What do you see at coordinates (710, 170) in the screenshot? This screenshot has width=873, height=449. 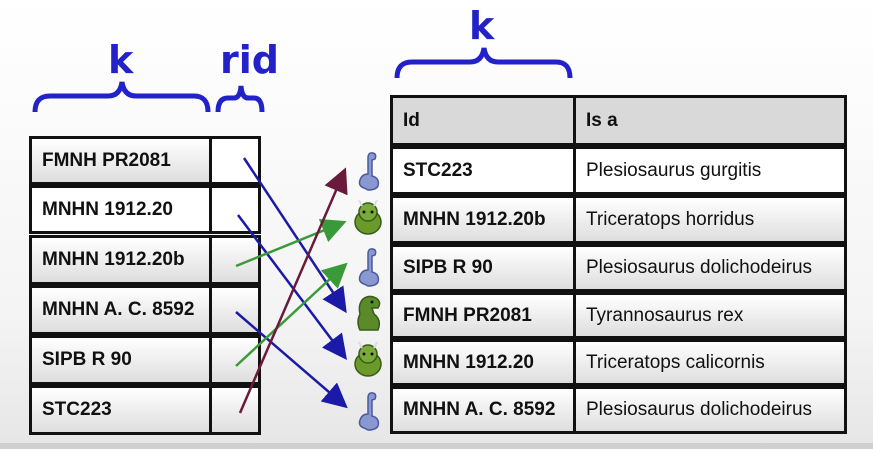 I see `right-isa-cell: Plesiosaurus gurgitis` at bounding box center [710, 170].